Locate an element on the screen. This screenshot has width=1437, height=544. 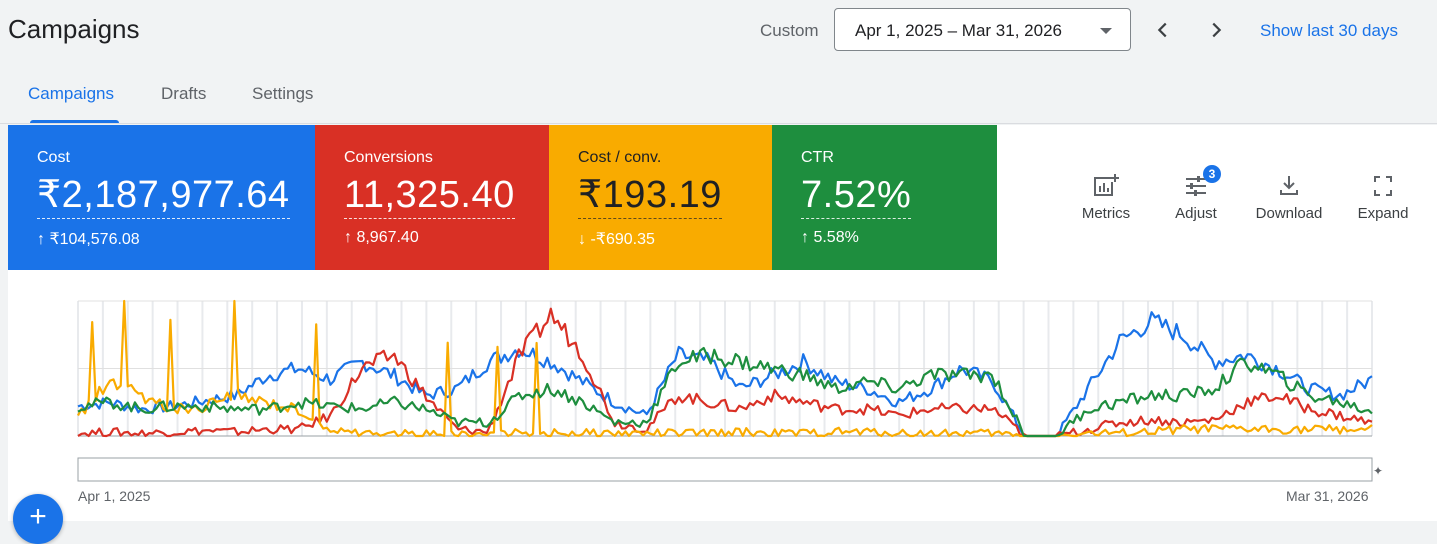
scorecard-label: Cost is located at coordinates (53, 157).